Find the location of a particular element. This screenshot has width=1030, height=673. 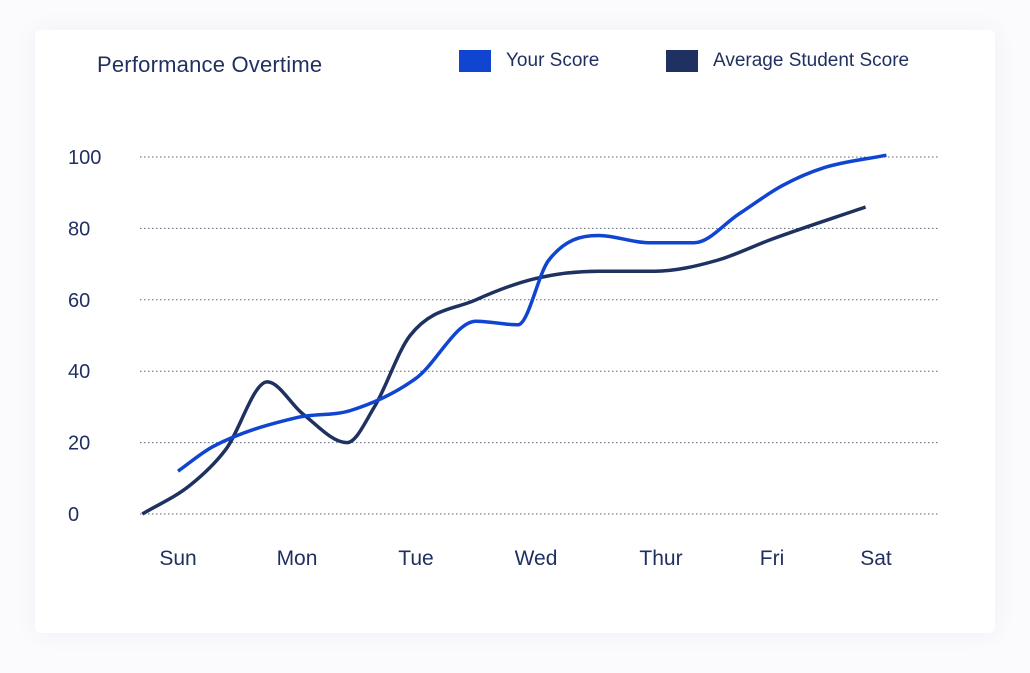

legend-swatch-your-score is located at coordinates (475, 61).